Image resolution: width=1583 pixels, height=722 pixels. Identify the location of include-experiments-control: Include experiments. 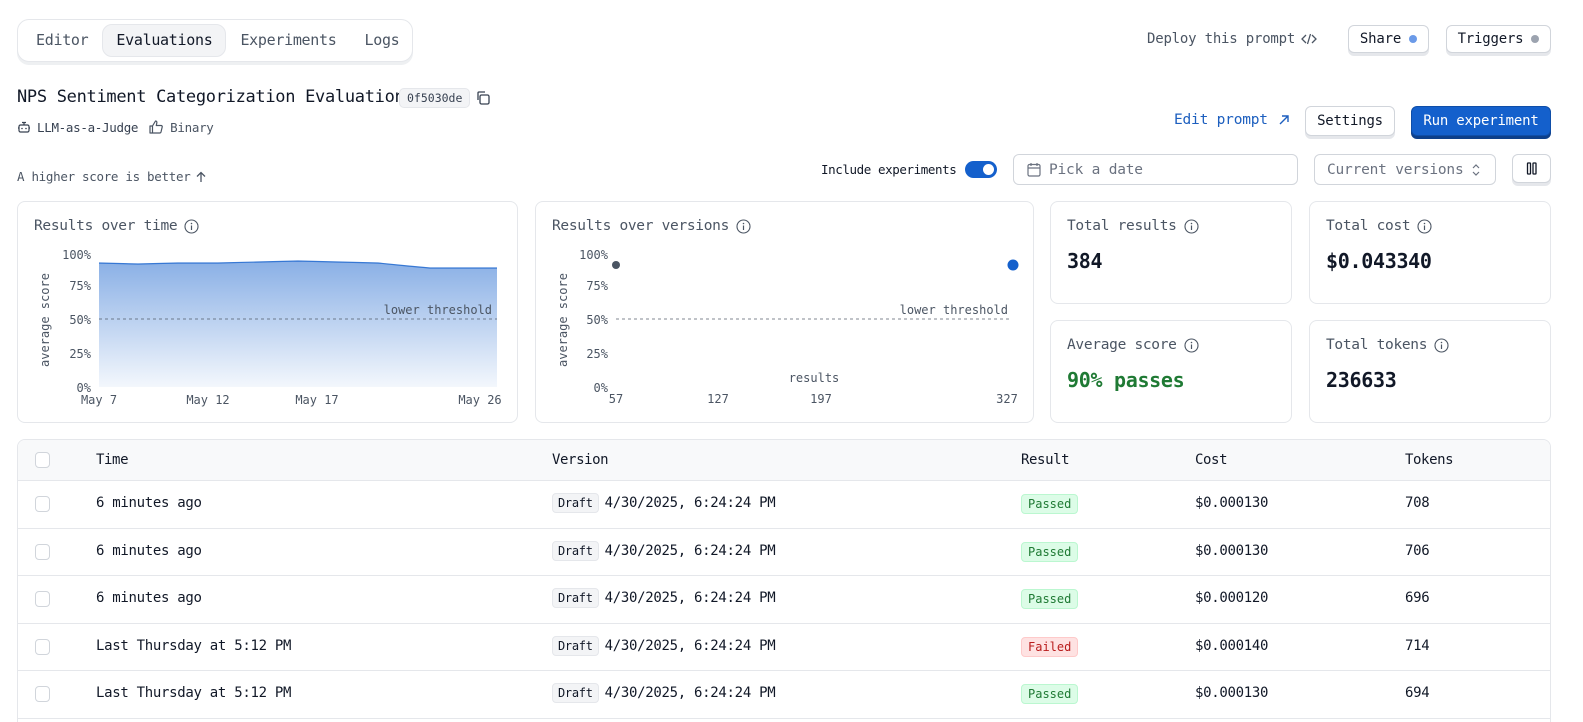
(909, 169).